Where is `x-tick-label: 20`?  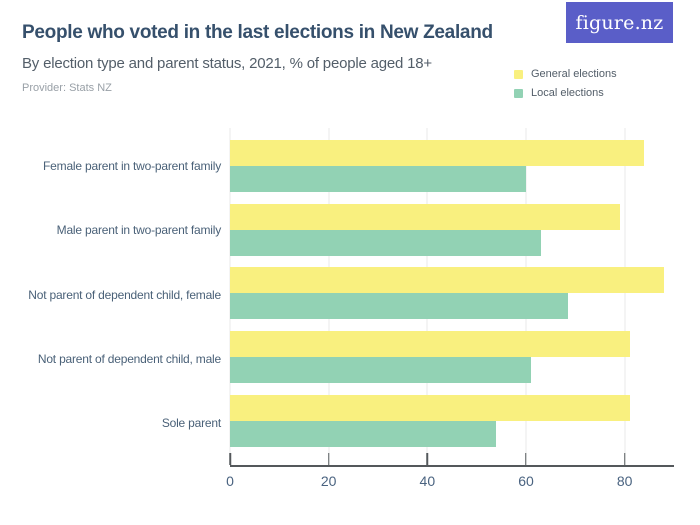
x-tick-label: 20 is located at coordinates (328, 481).